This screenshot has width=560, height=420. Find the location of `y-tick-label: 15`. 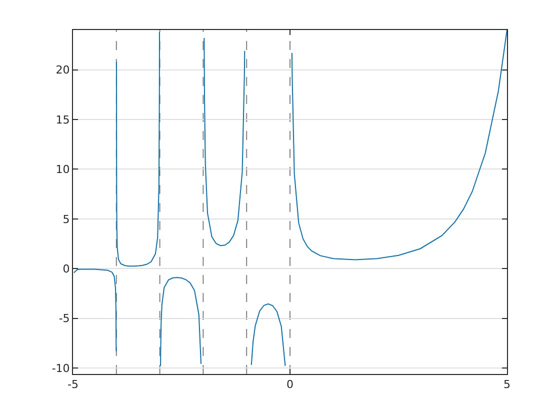

y-tick-label: 15 is located at coordinates (63, 119).